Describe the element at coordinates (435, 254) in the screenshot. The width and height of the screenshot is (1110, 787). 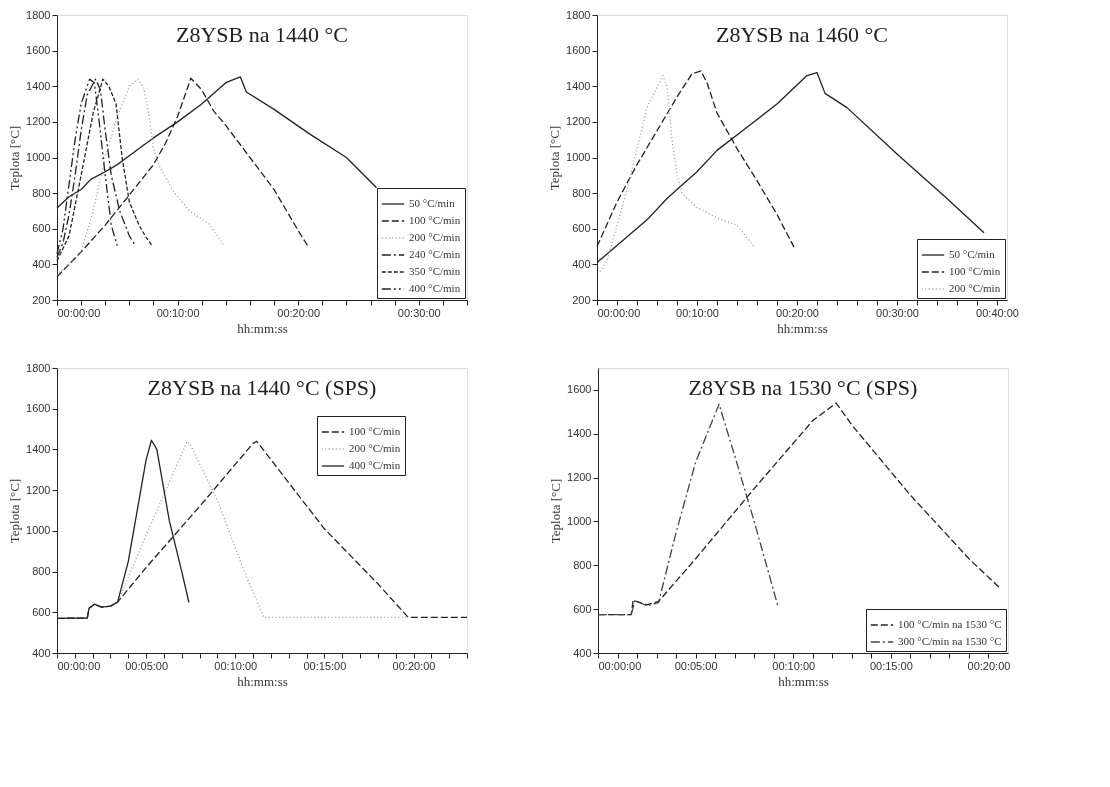
I see `legend-label: 240 °C/min` at that location.